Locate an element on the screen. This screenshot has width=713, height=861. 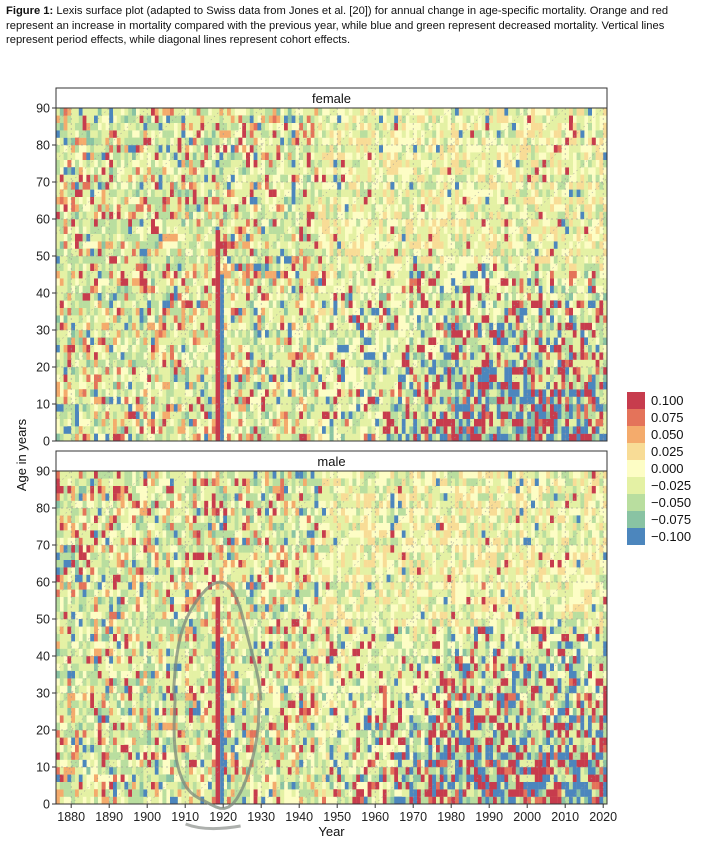
x-tick-label-1970: 1970 is located at coordinates (413, 817).